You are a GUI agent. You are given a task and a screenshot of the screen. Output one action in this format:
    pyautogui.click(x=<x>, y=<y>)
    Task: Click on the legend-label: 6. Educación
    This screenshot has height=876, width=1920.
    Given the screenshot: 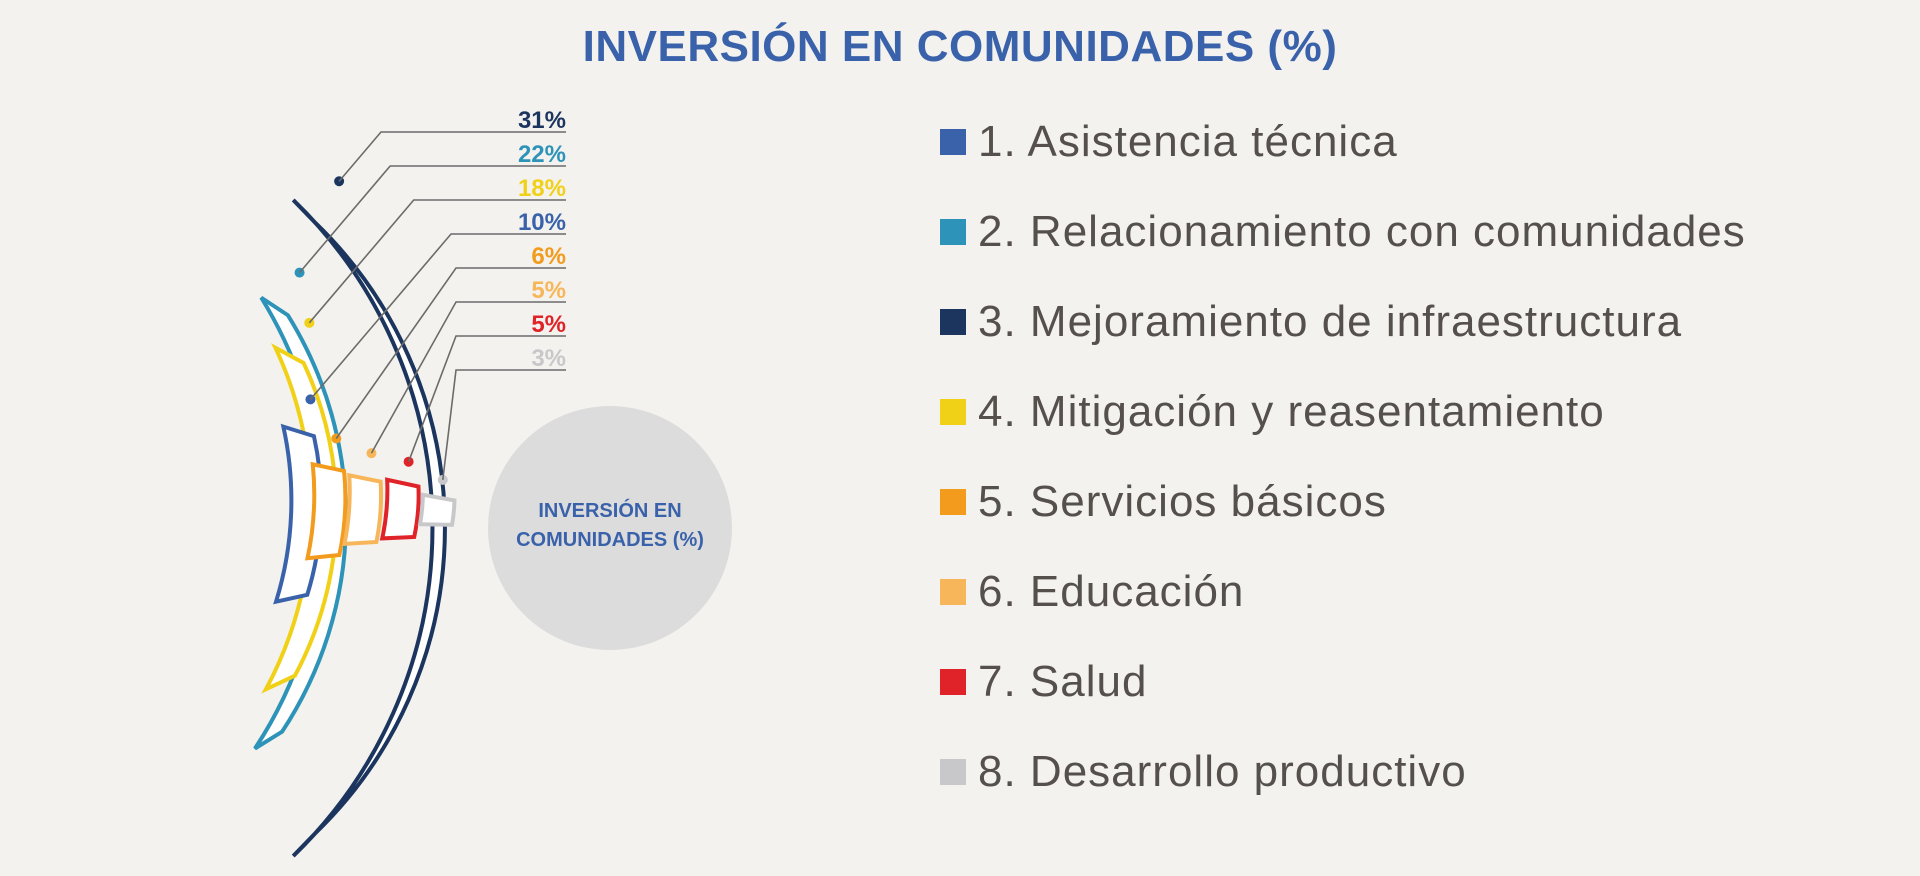 What is the action you would take?
    pyautogui.click(x=1111, y=591)
    